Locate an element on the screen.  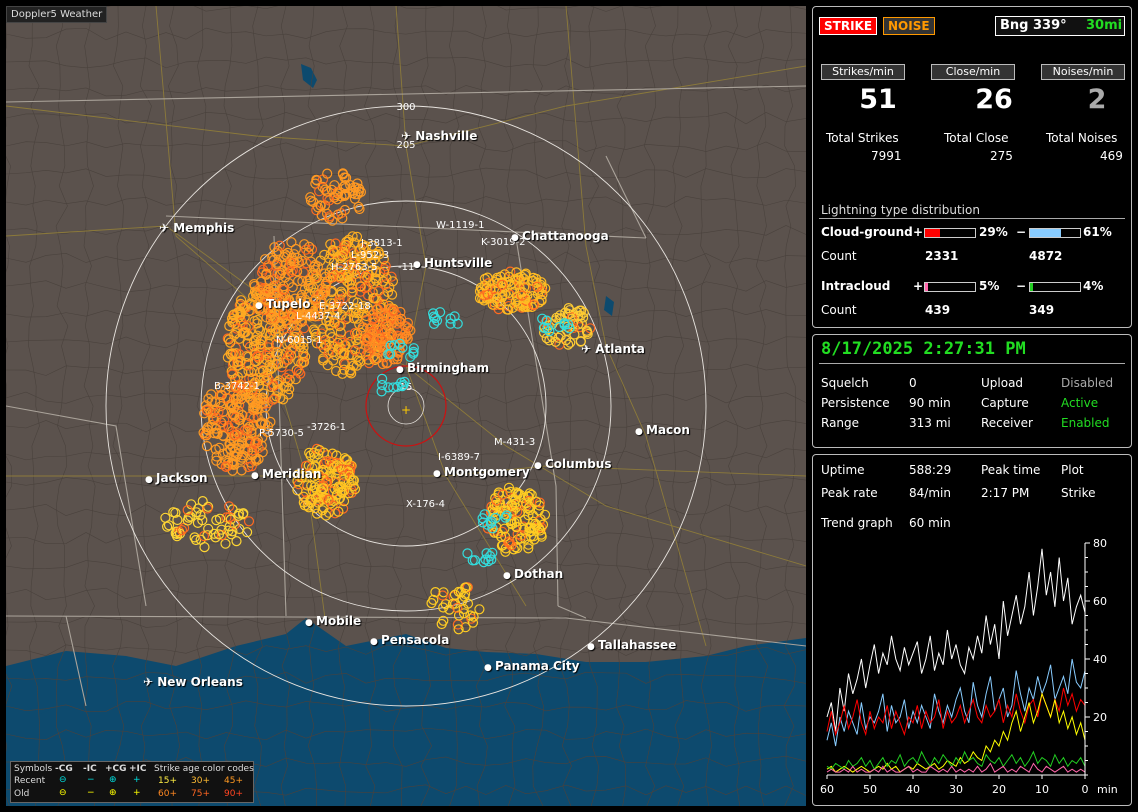
trend-span-value: 60 min is located at coordinates (930, 523).